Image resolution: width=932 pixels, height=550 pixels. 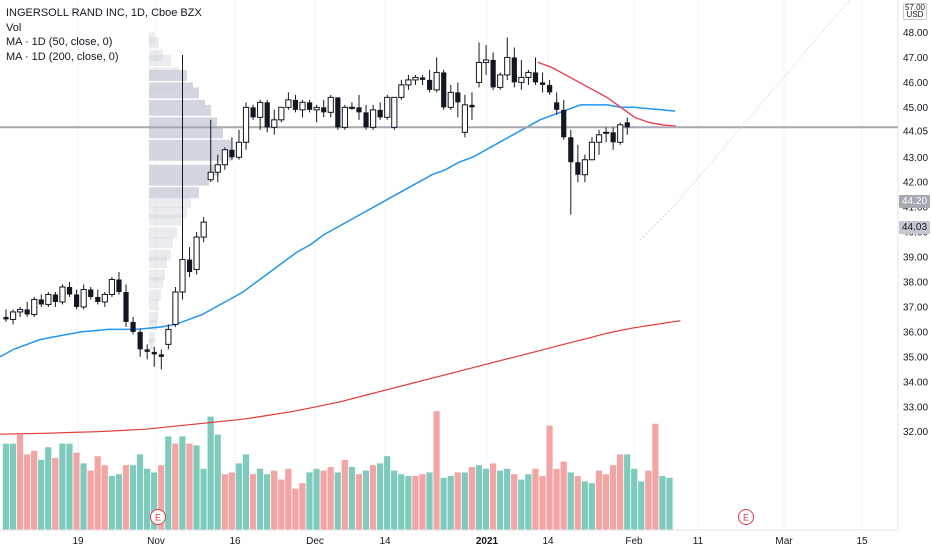 I want to click on ma20-line, so click(x=607, y=94).